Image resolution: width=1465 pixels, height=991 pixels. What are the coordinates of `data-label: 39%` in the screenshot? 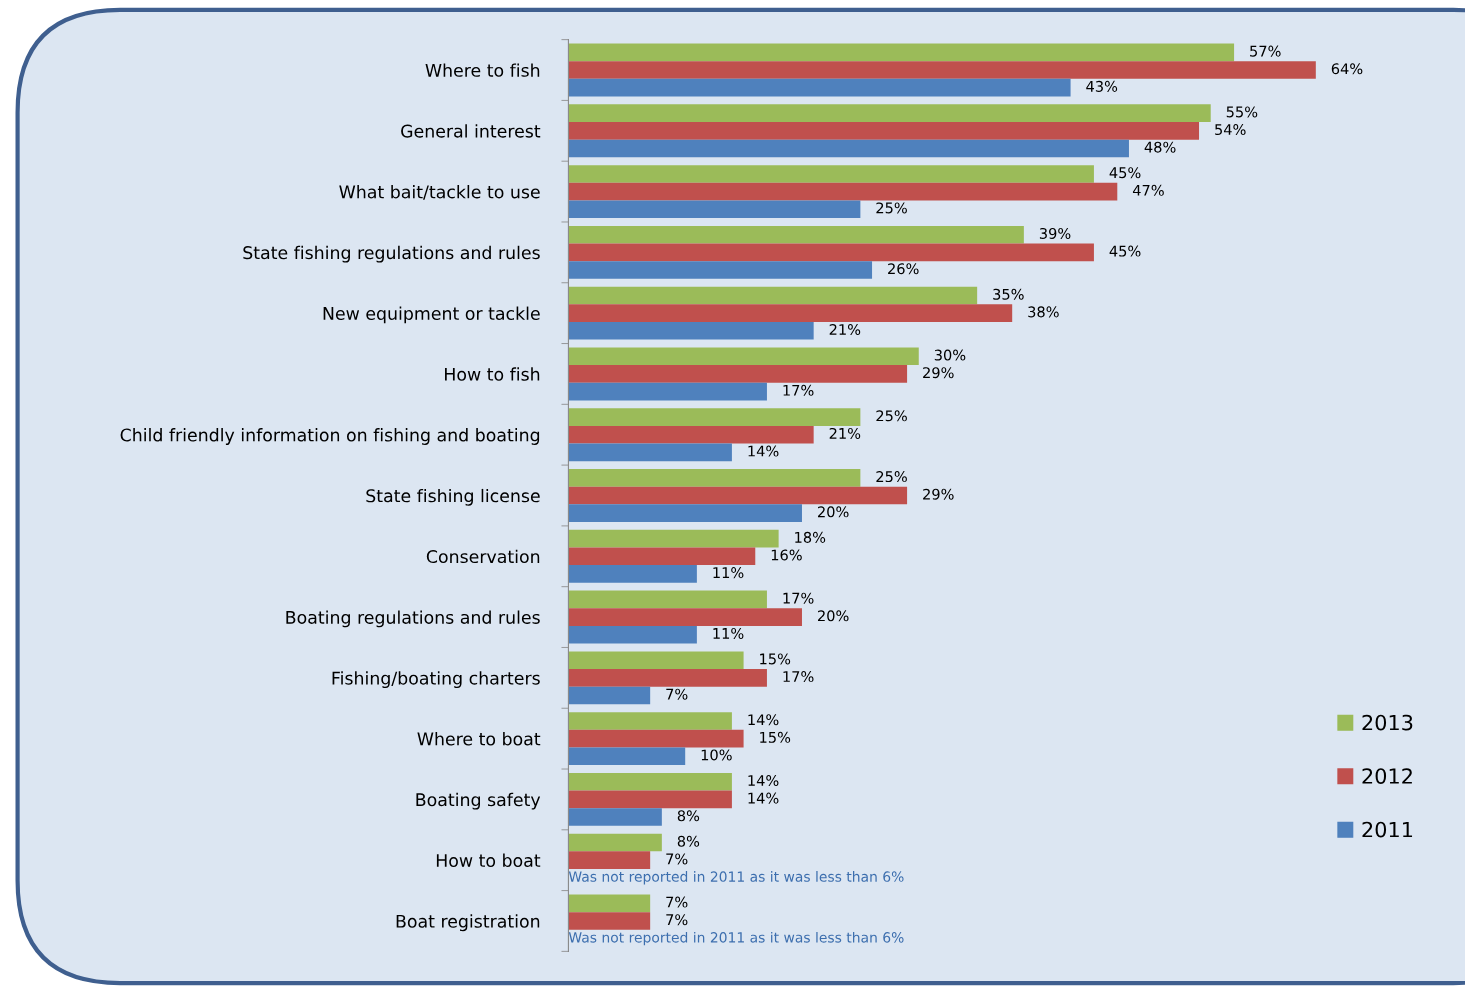 It's located at (1055, 233).